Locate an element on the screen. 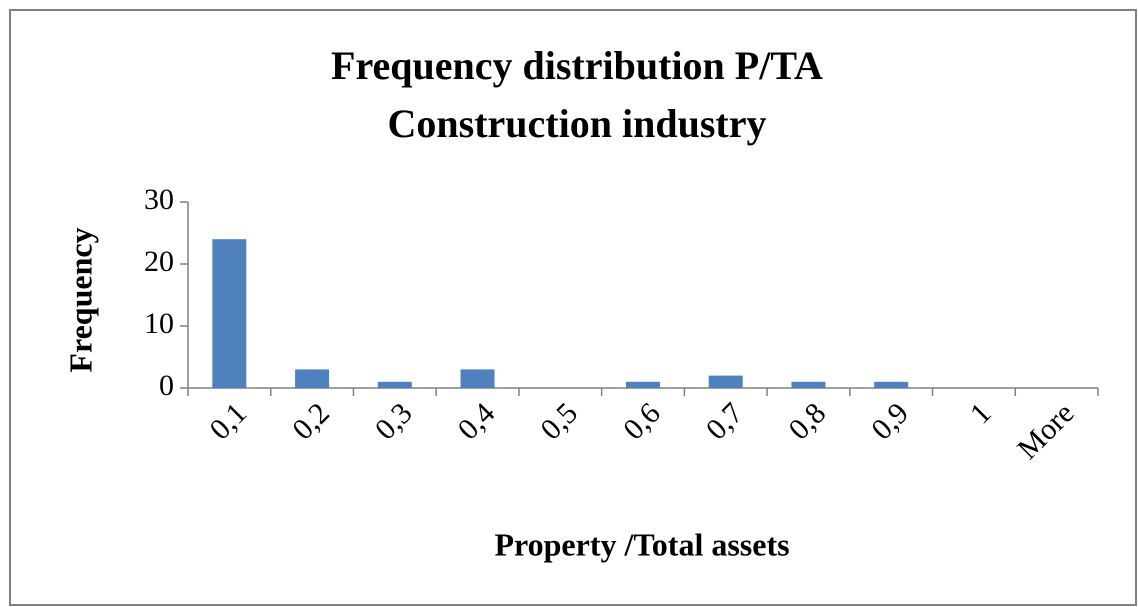 This screenshot has height=607, width=1138. y-axis-title: Frequency is located at coordinates (80, 299).